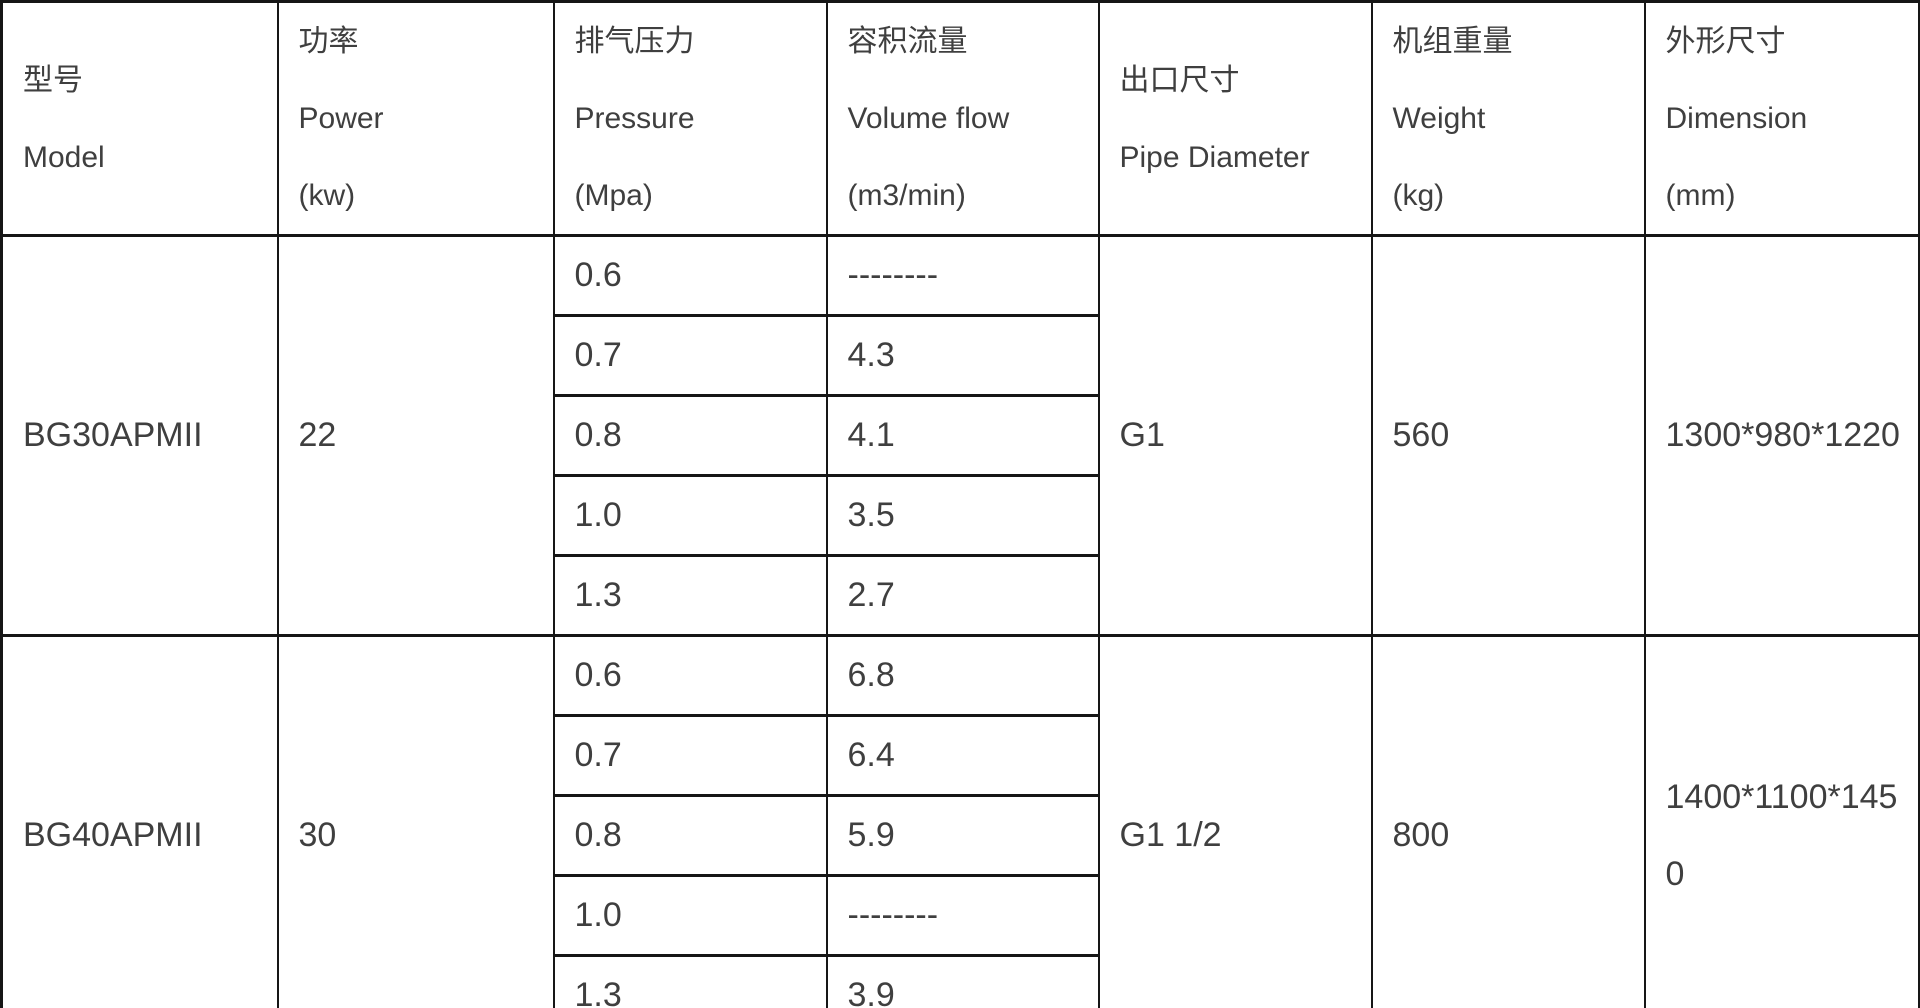 This screenshot has width=1920, height=1008. I want to click on volume-flow-cell: 2.7, so click(962, 595).